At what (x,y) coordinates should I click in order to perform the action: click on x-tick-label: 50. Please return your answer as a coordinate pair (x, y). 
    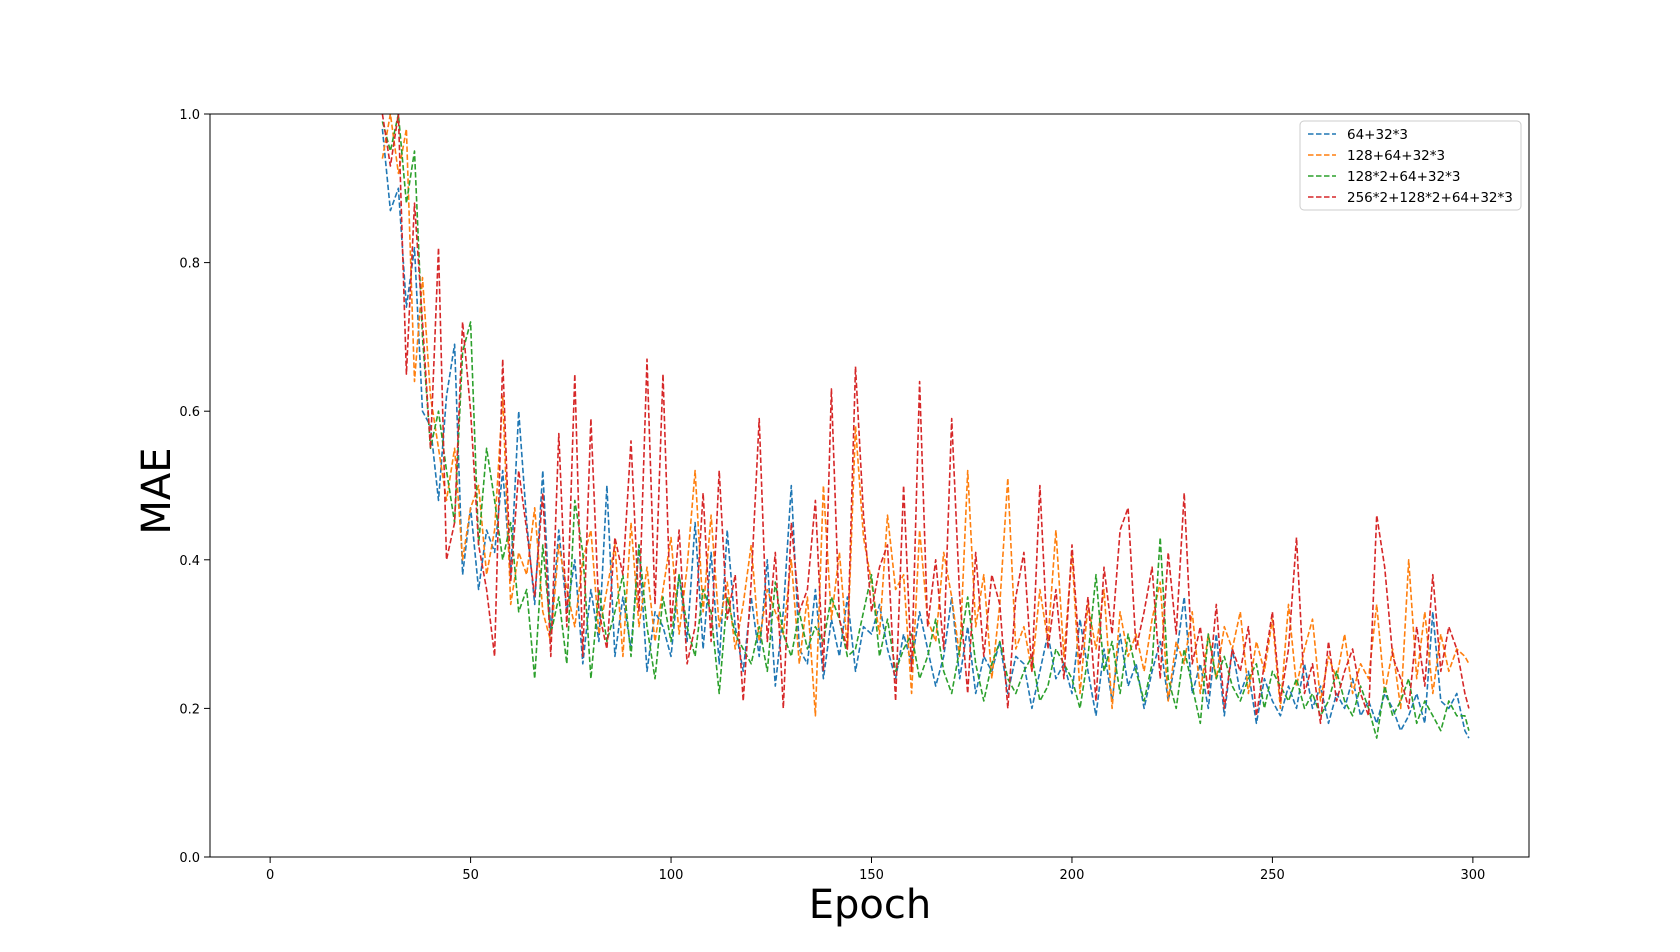
    Looking at the image, I should click on (470, 875).